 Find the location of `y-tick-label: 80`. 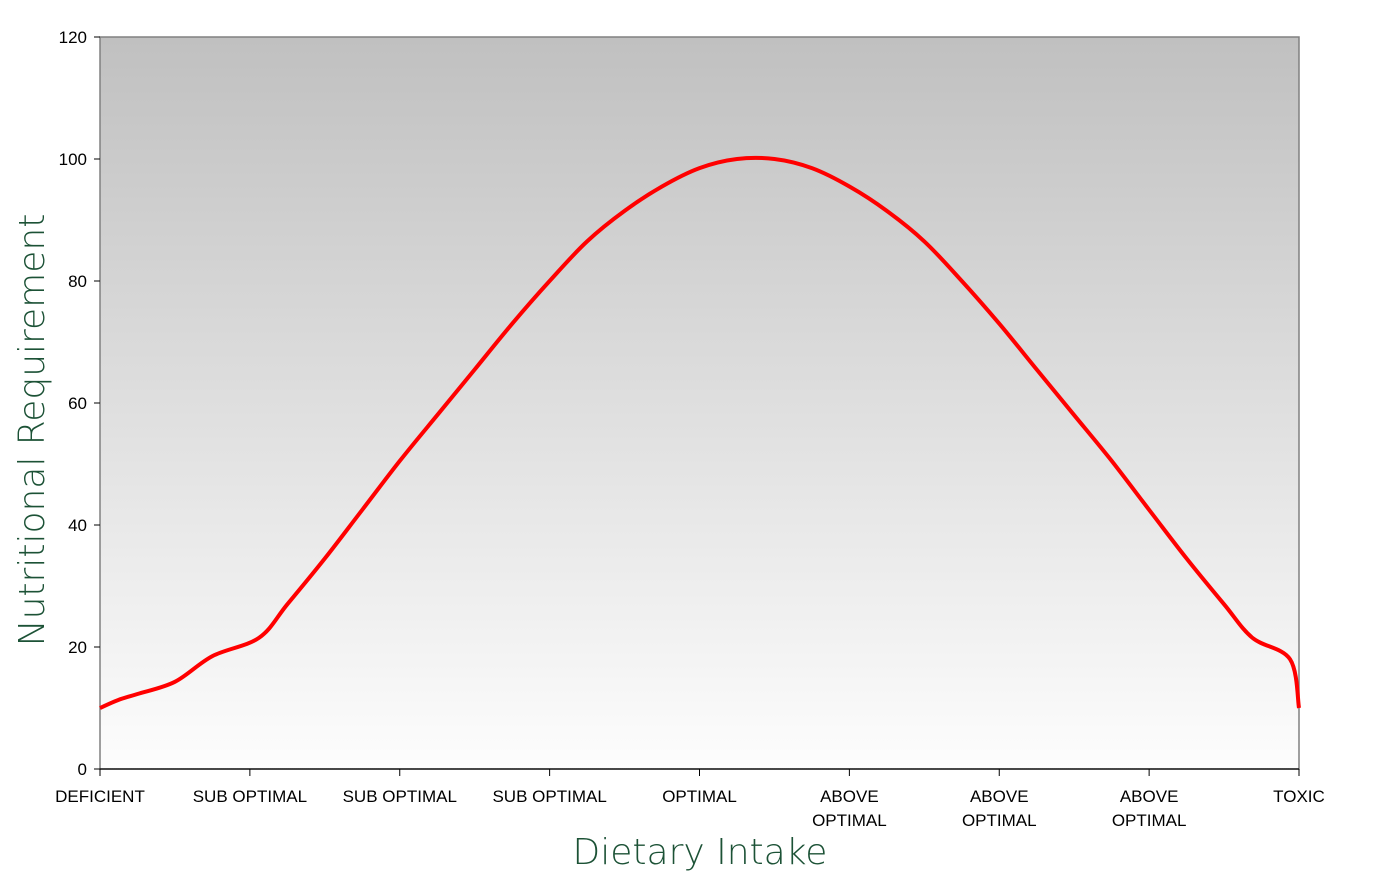

y-tick-label: 80 is located at coordinates (77, 281).